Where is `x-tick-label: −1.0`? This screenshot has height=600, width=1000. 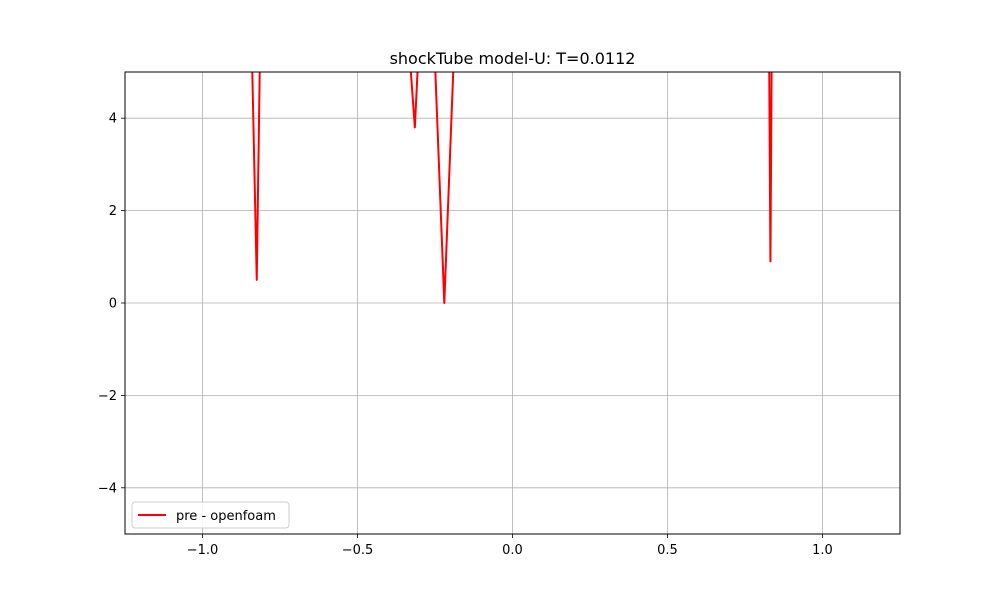
x-tick-label: −1.0 is located at coordinates (203, 550).